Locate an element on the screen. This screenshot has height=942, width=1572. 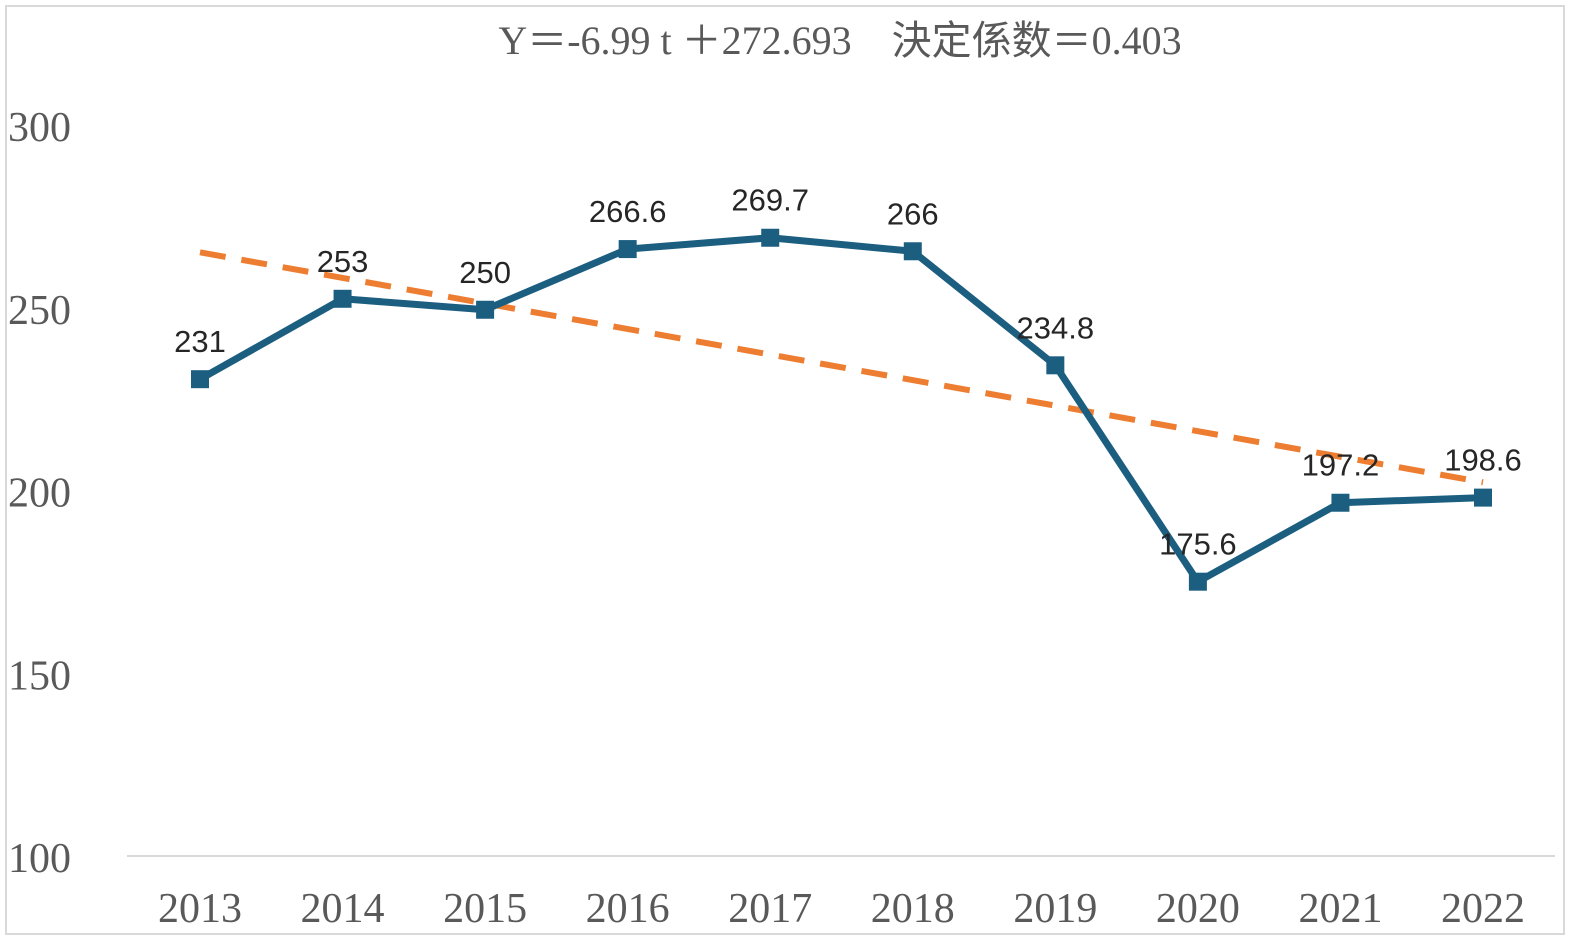
data-label: 234.8 is located at coordinates (1056, 327).